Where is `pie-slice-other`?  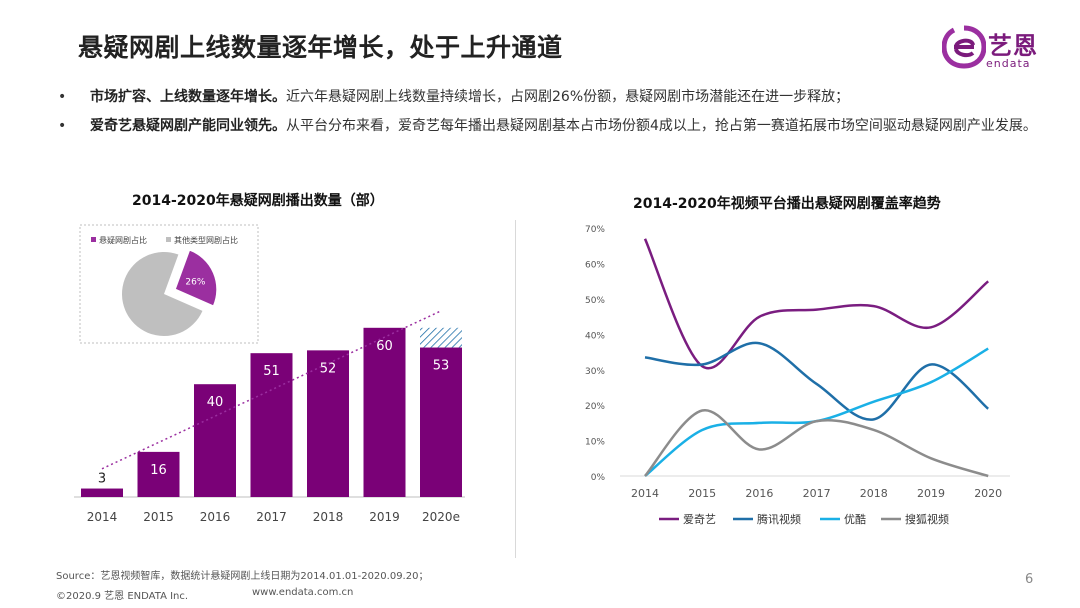
pie-slice-other is located at coordinates (162, 294).